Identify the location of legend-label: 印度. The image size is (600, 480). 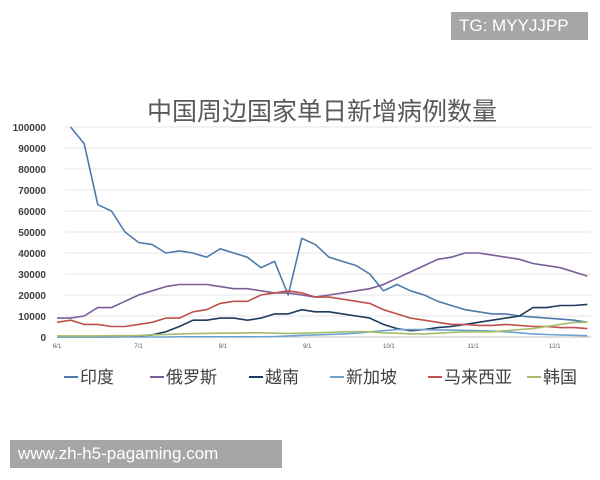
(97, 378).